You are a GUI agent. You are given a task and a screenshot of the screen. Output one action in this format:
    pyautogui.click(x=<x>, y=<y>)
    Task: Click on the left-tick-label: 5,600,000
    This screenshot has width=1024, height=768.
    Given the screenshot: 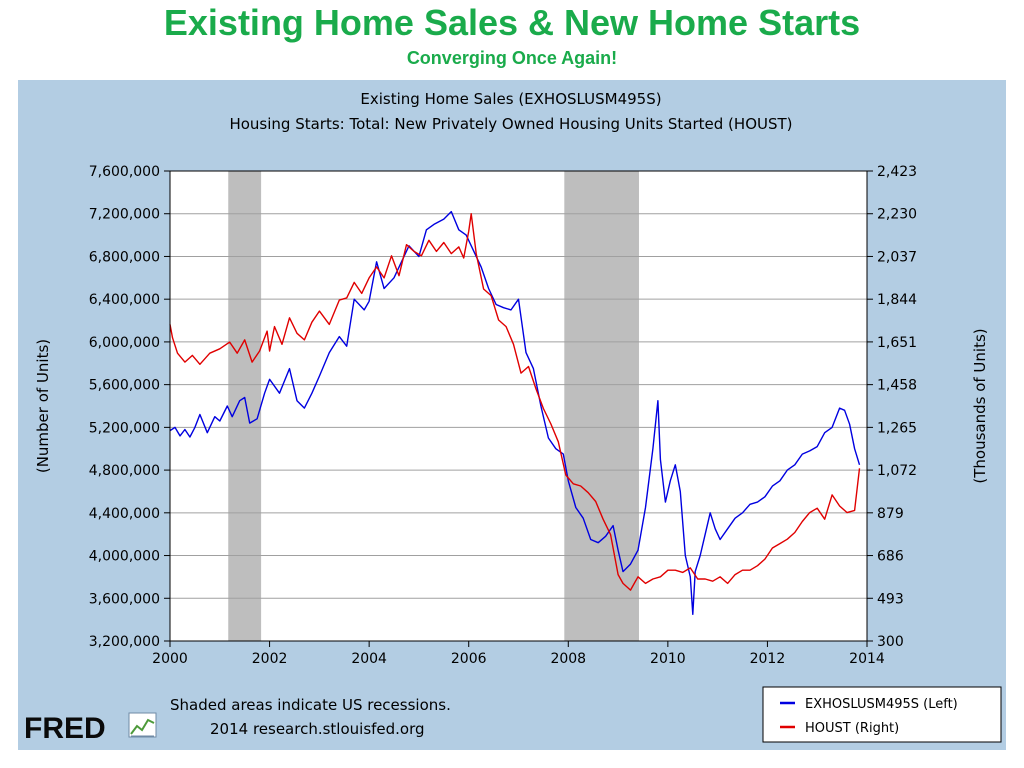 What is the action you would take?
    pyautogui.click(x=124, y=386)
    